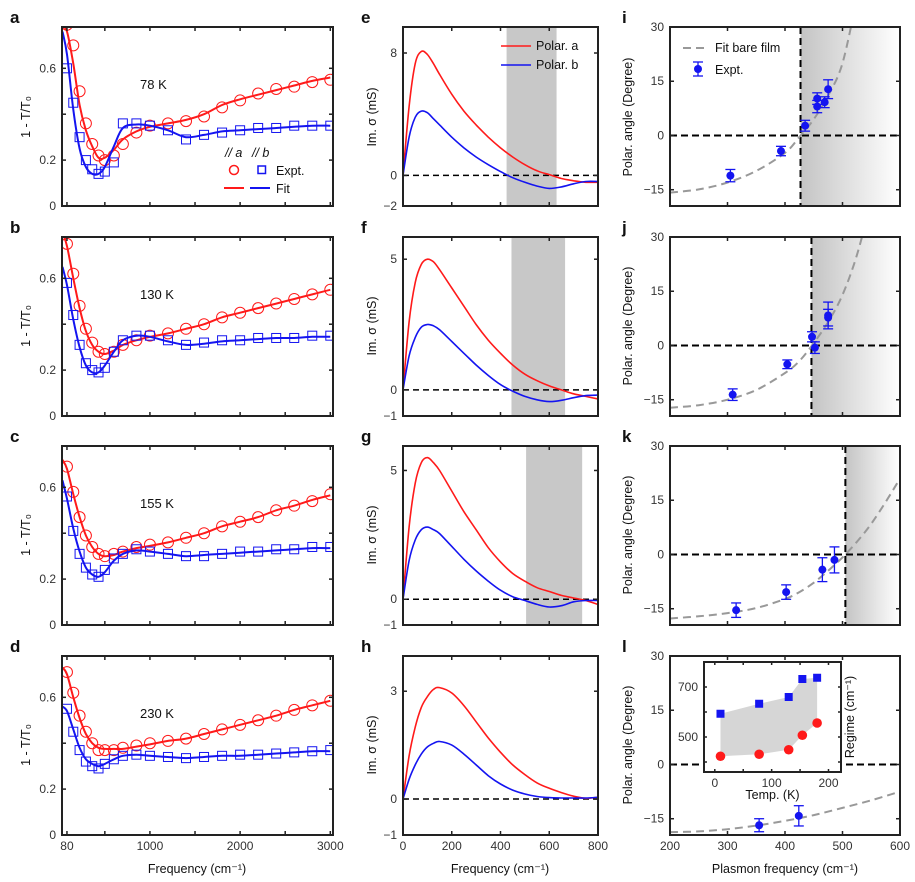 Image resolution: width=915 pixels, height=882 pixels. What do you see at coordinates (157, 294) in the screenshot?
I see `temperature-label: 130 K` at bounding box center [157, 294].